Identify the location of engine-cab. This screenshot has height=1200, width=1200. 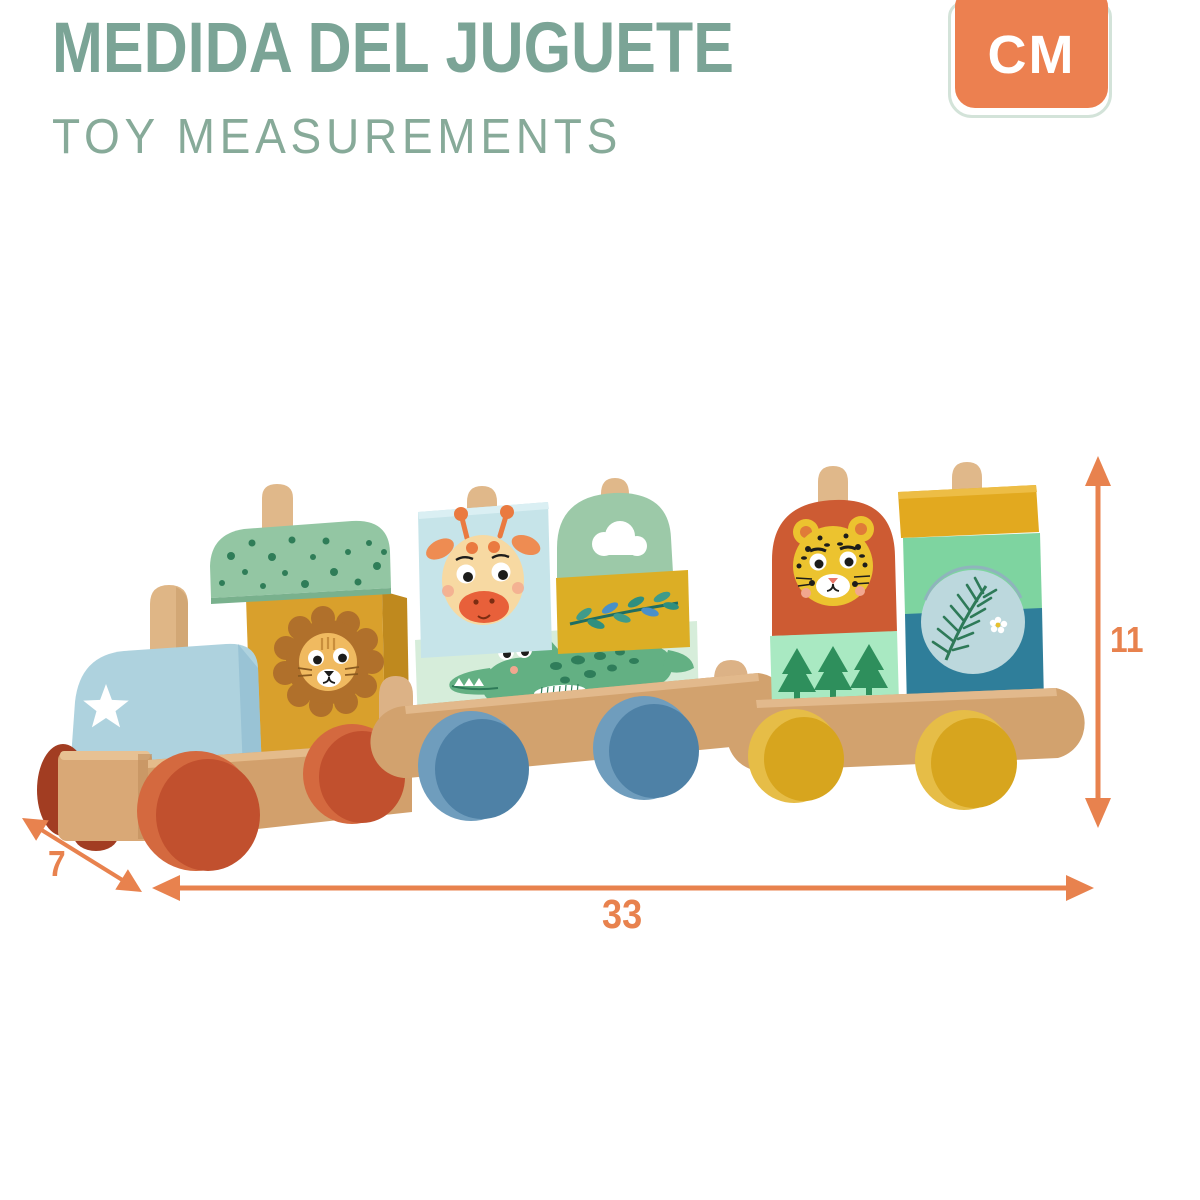
(166, 707).